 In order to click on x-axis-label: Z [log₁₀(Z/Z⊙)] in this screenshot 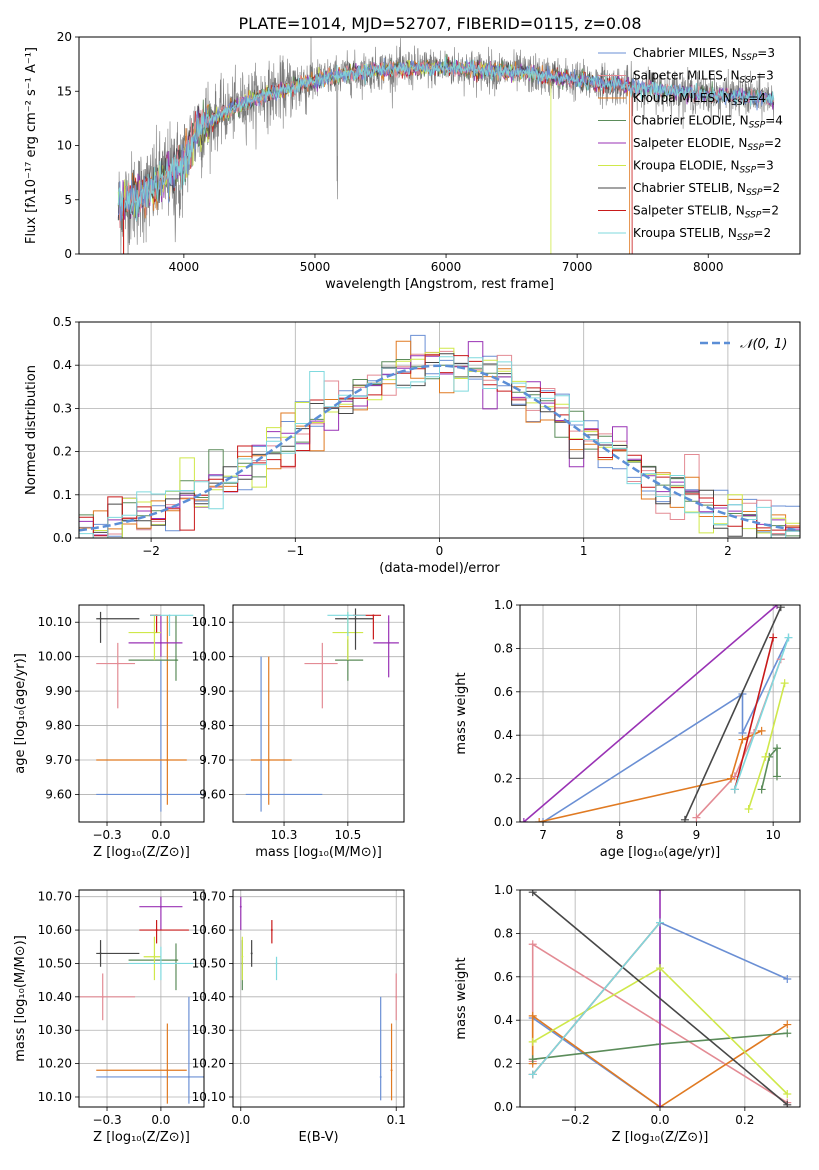, I will do `click(141, 852)`.